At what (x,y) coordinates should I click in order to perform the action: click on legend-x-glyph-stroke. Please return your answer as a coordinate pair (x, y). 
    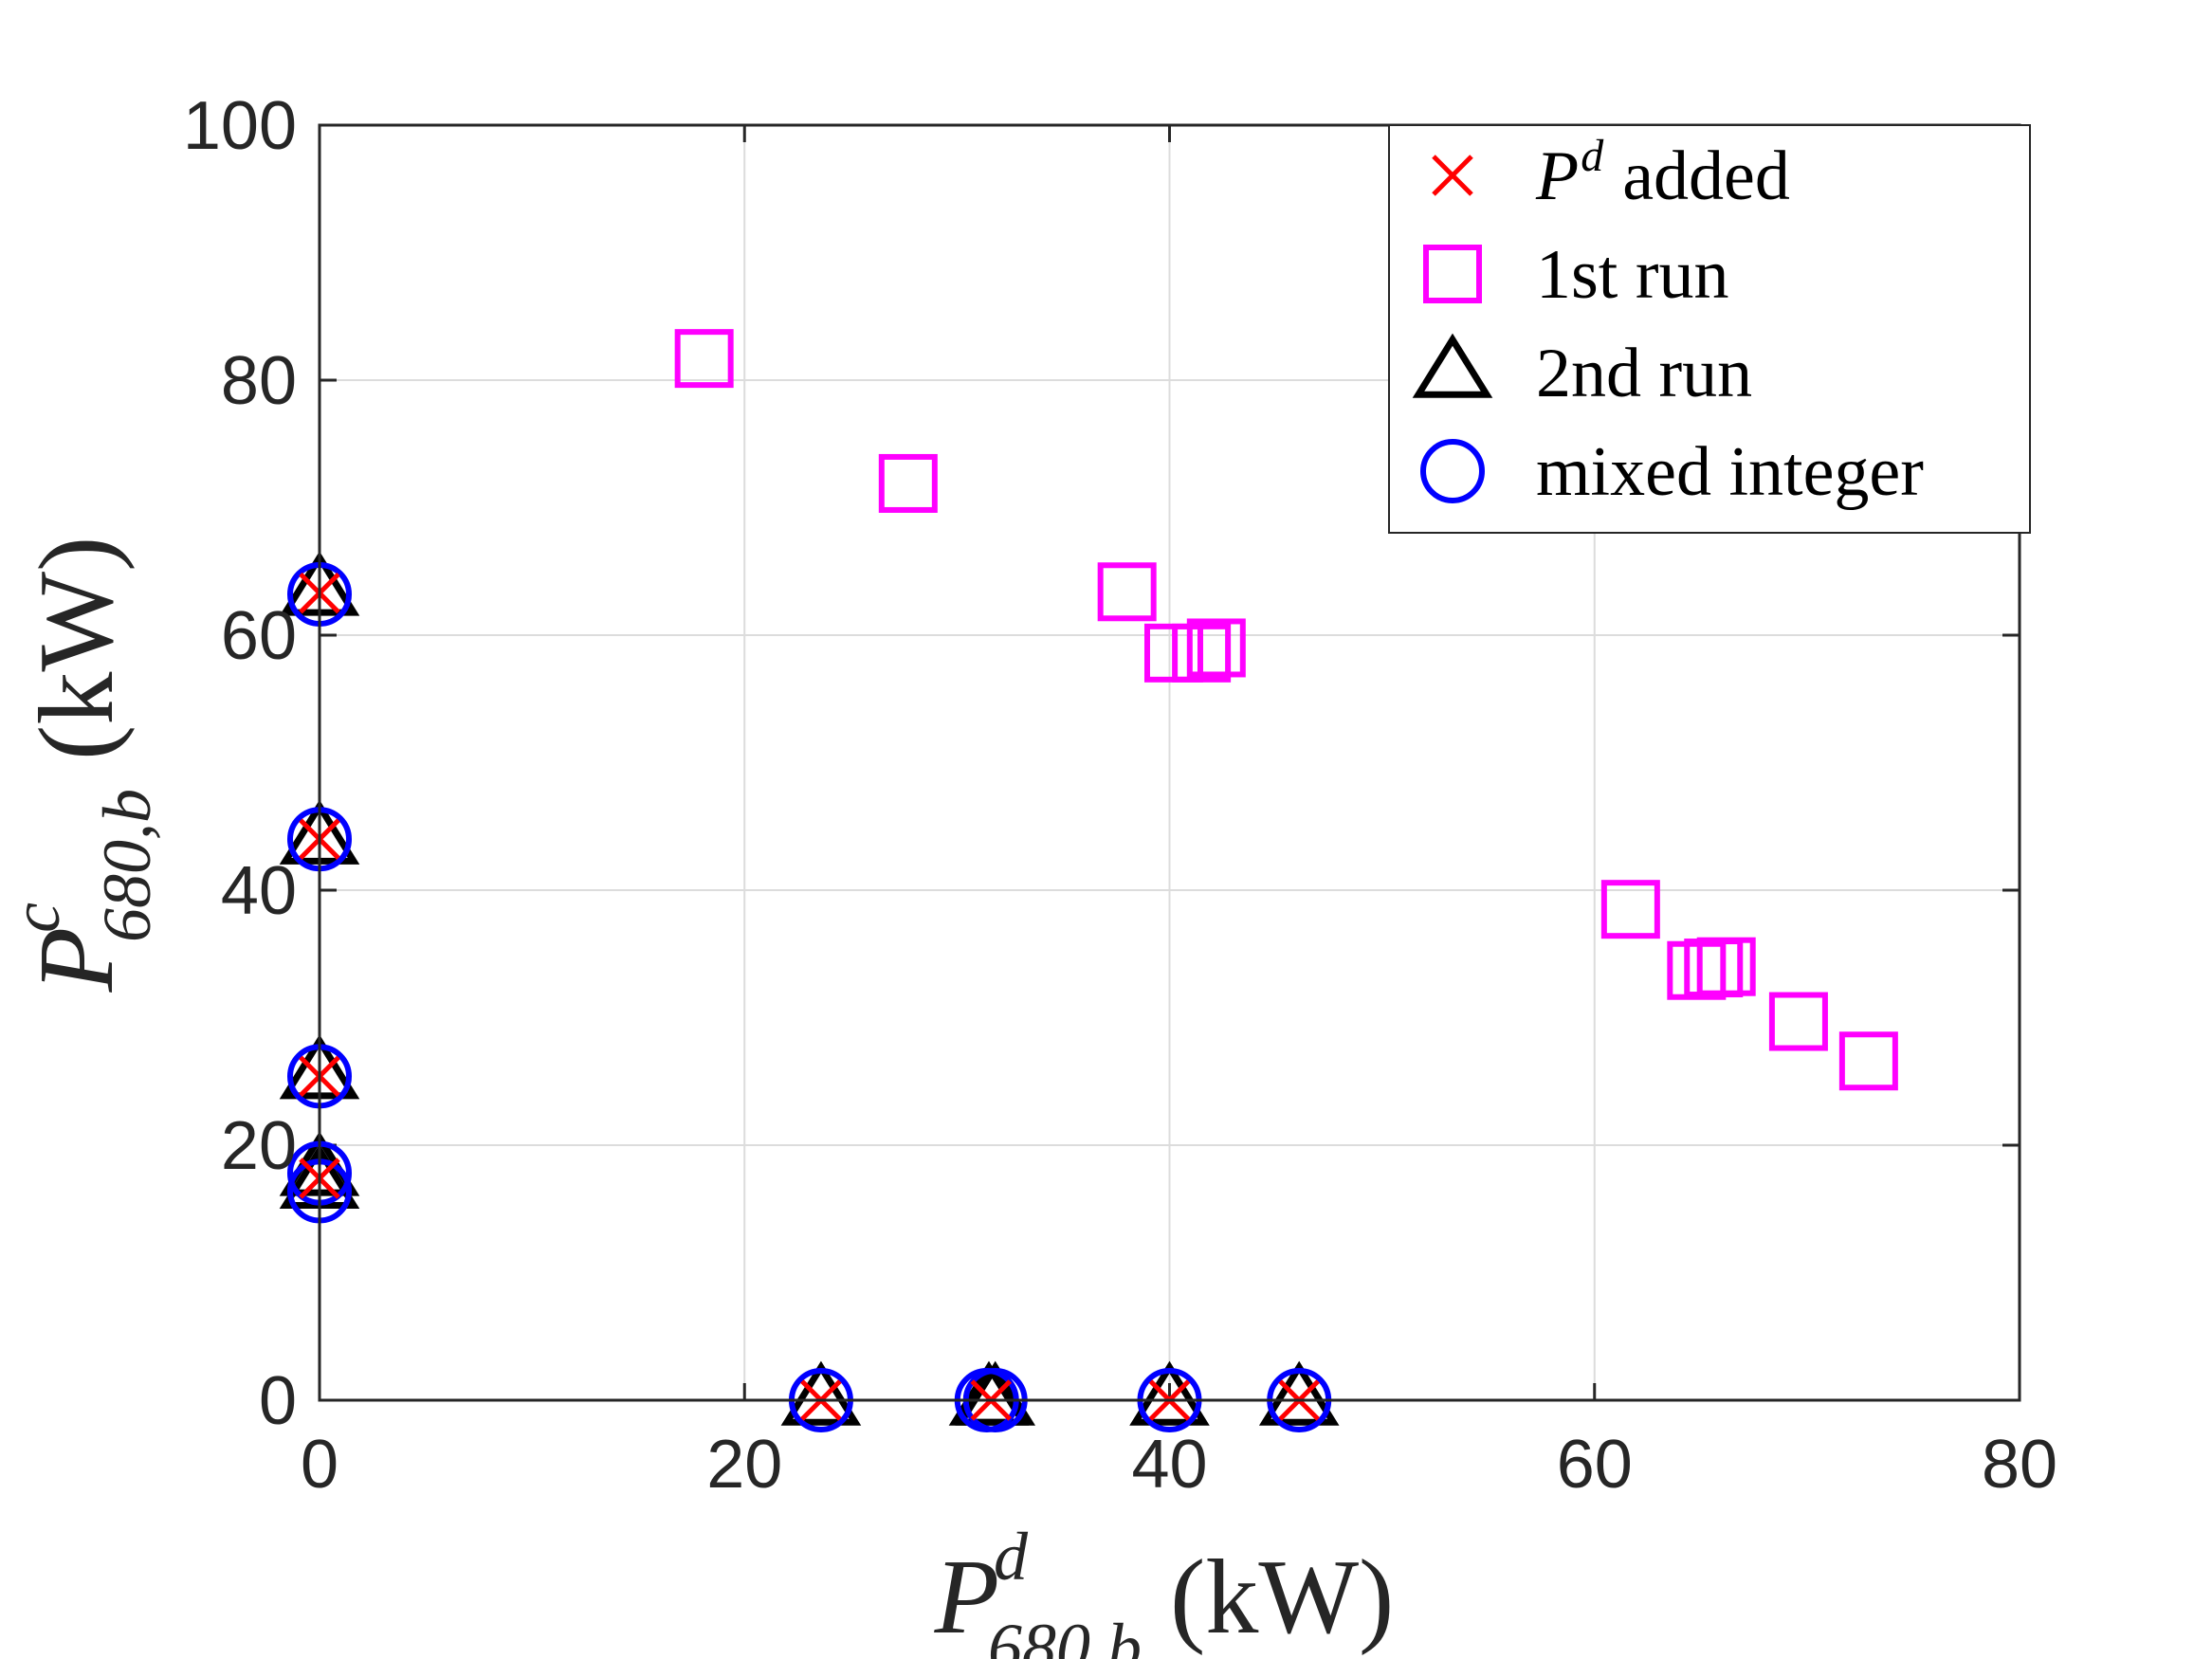
    Looking at the image, I should click on (1452, 175).